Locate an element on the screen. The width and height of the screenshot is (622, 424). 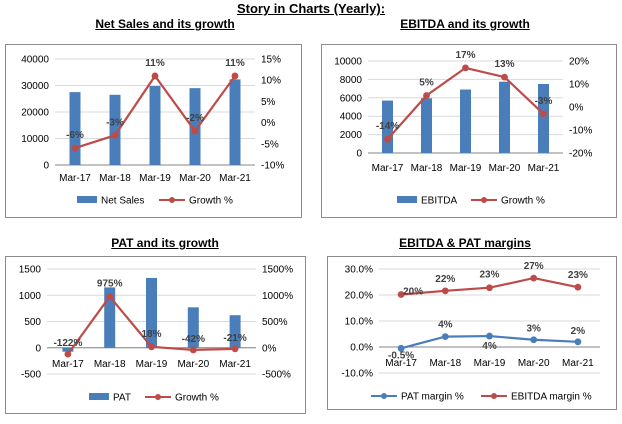
y2-tick-label: 500% is located at coordinates (275, 322).